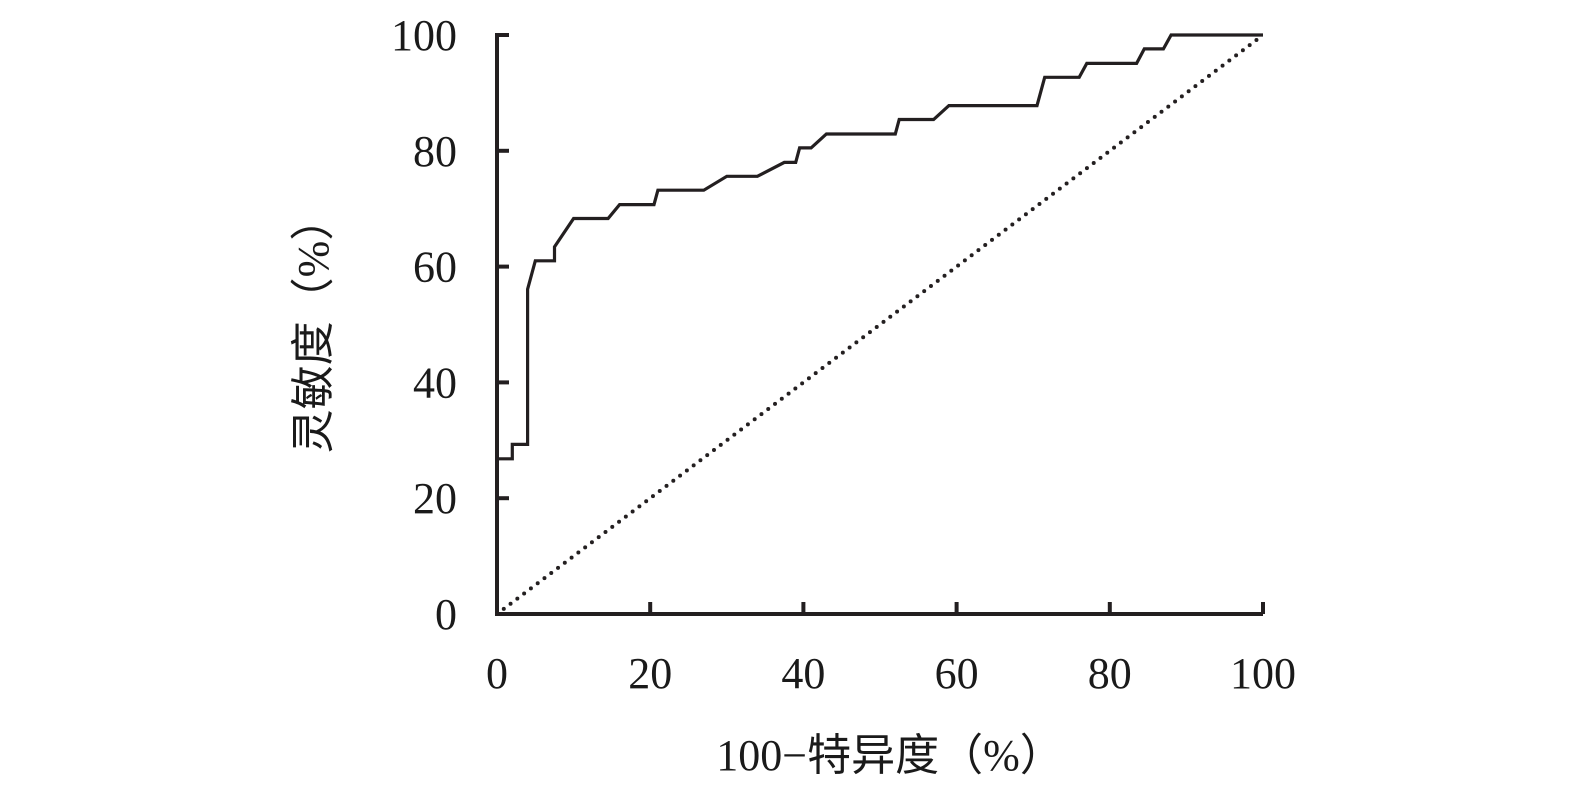 This screenshot has height=797, width=1575. What do you see at coordinates (650, 673) in the screenshot?
I see `x-tick-label: 20` at bounding box center [650, 673].